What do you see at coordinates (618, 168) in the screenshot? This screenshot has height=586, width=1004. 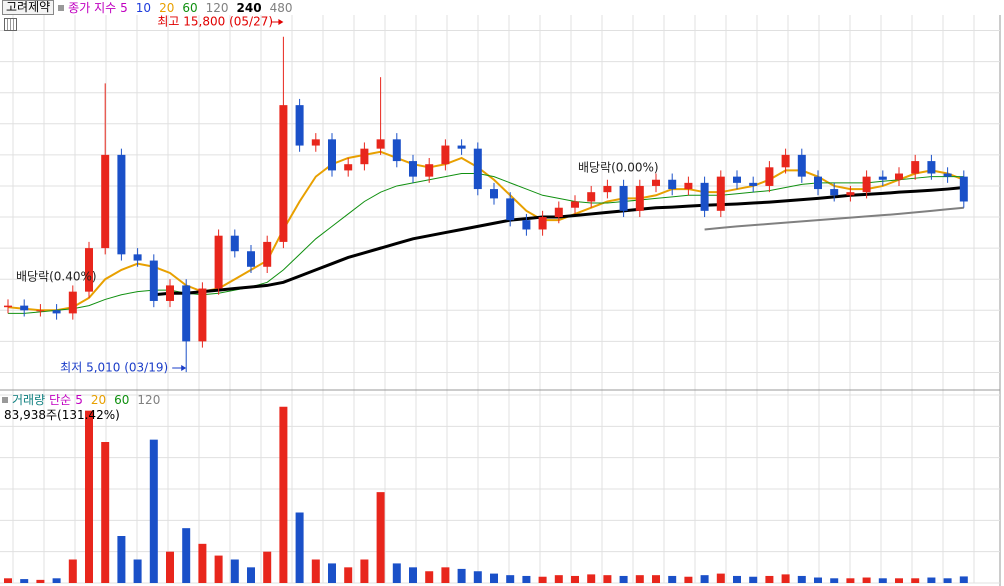 I see `annotation: 배당락(0.00%)` at bounding box center [618, 168].